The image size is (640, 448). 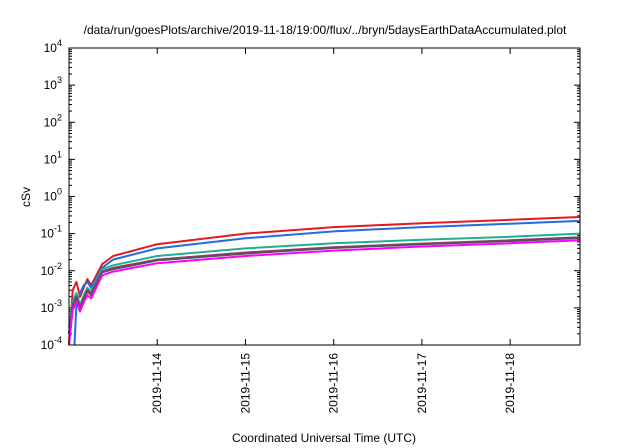 I want to click on x-tick-label: 2019-11-18, so click(x=510, y=383).